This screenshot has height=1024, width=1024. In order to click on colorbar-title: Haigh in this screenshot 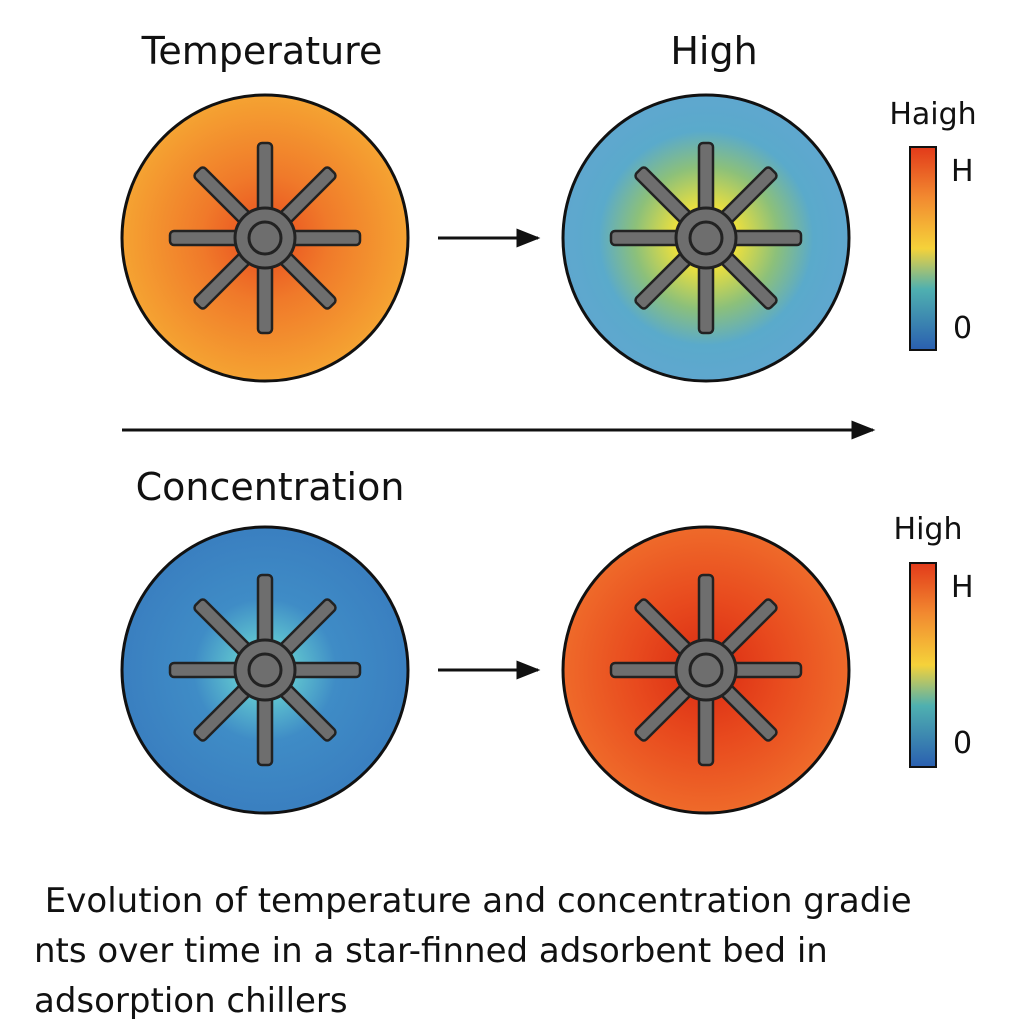, I will do `click(932, 114)`.